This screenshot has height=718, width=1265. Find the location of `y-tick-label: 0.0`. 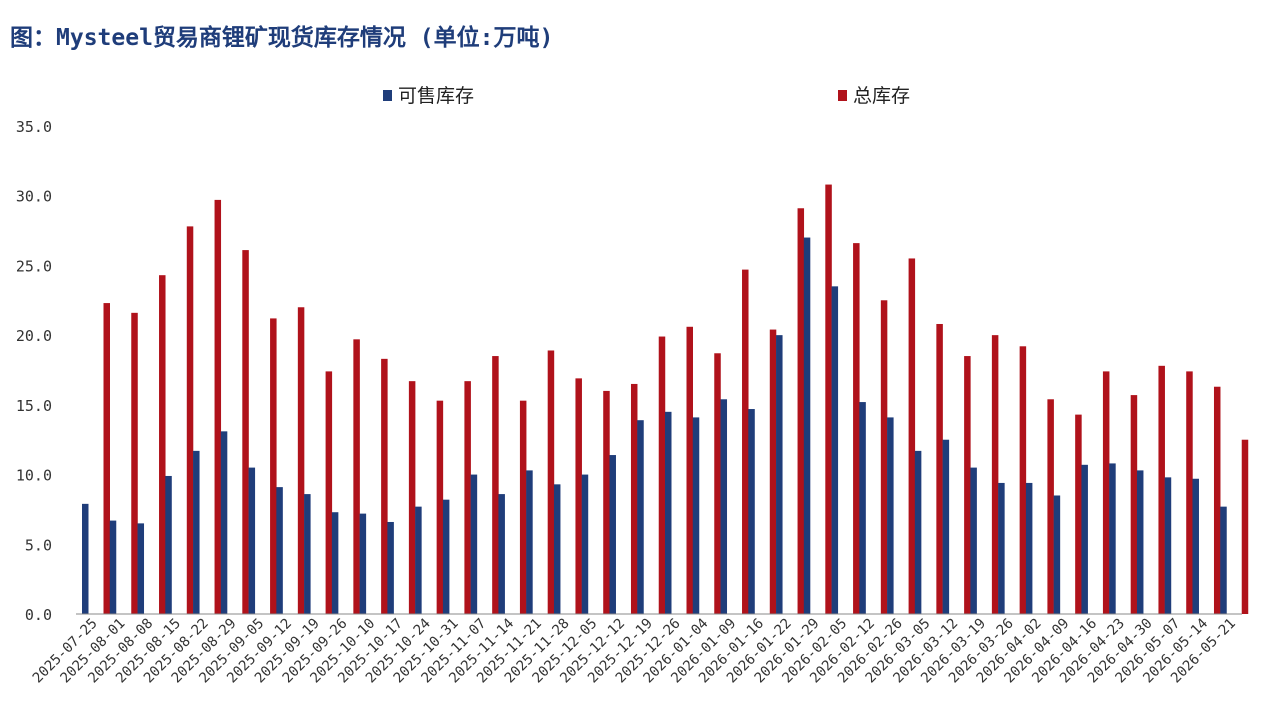

y-tick-label: 0.0 is located at coordinates (38, 615).